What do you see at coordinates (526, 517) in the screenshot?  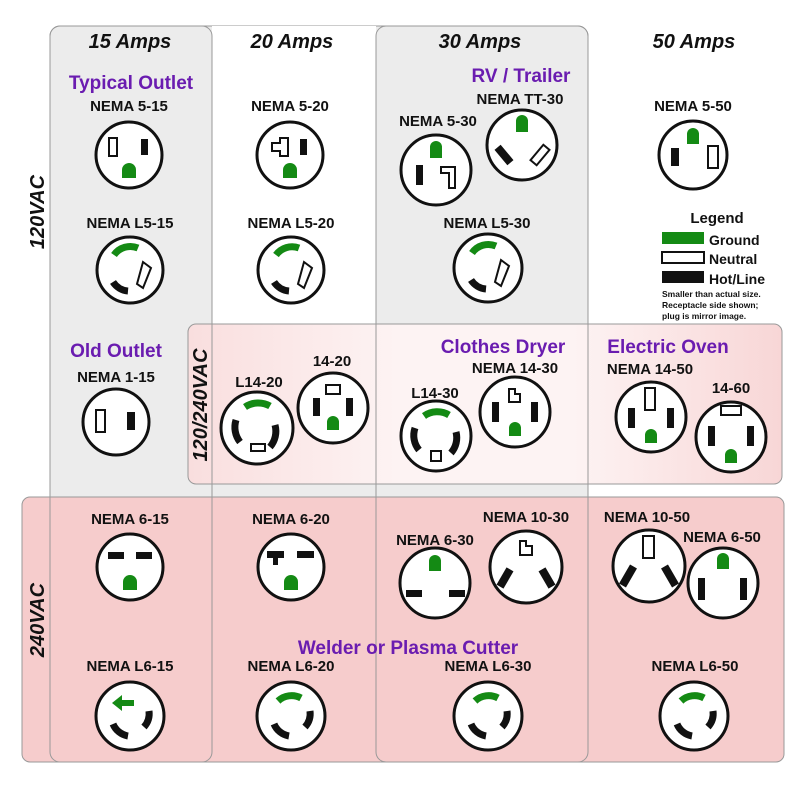 I see `label-nema-10-30: NEMA 10-30` at bounding box center [526, 517].